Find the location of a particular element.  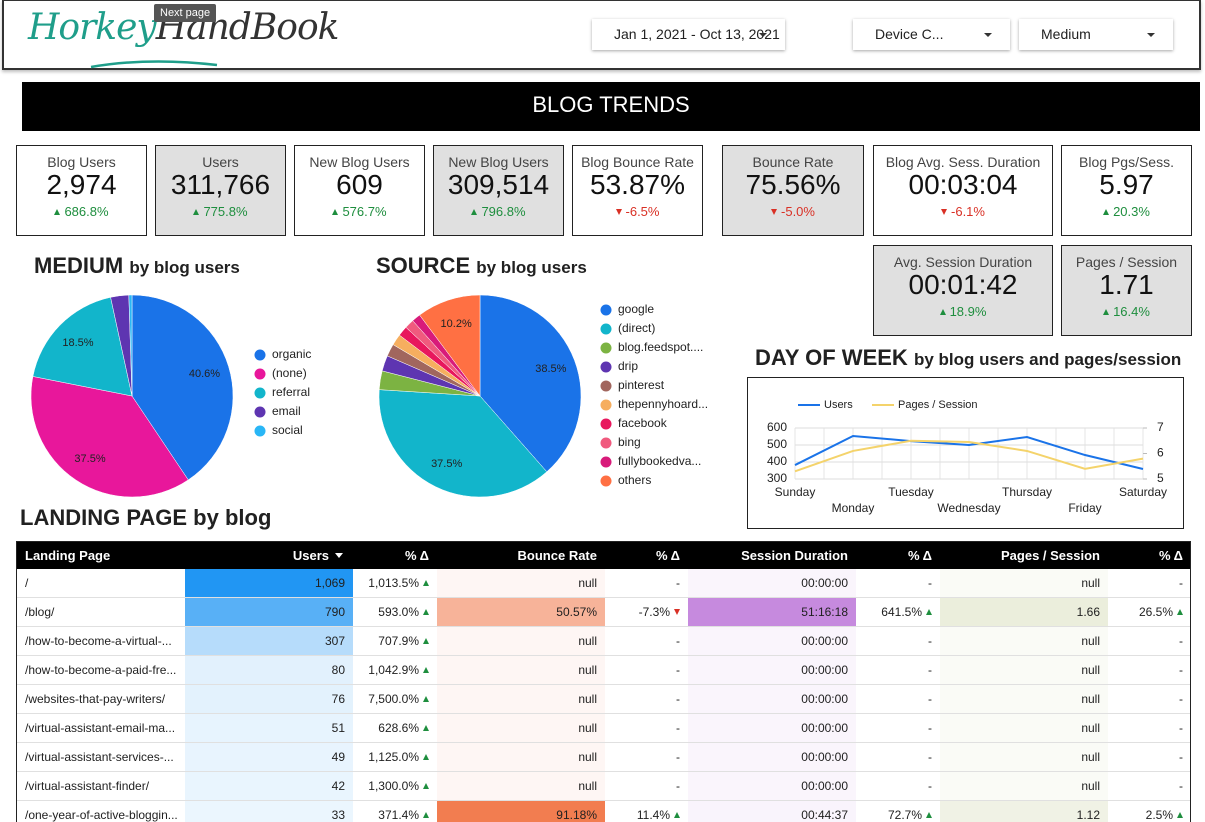

cell-text: 00:00:00 is located at coordinates (824, 757).